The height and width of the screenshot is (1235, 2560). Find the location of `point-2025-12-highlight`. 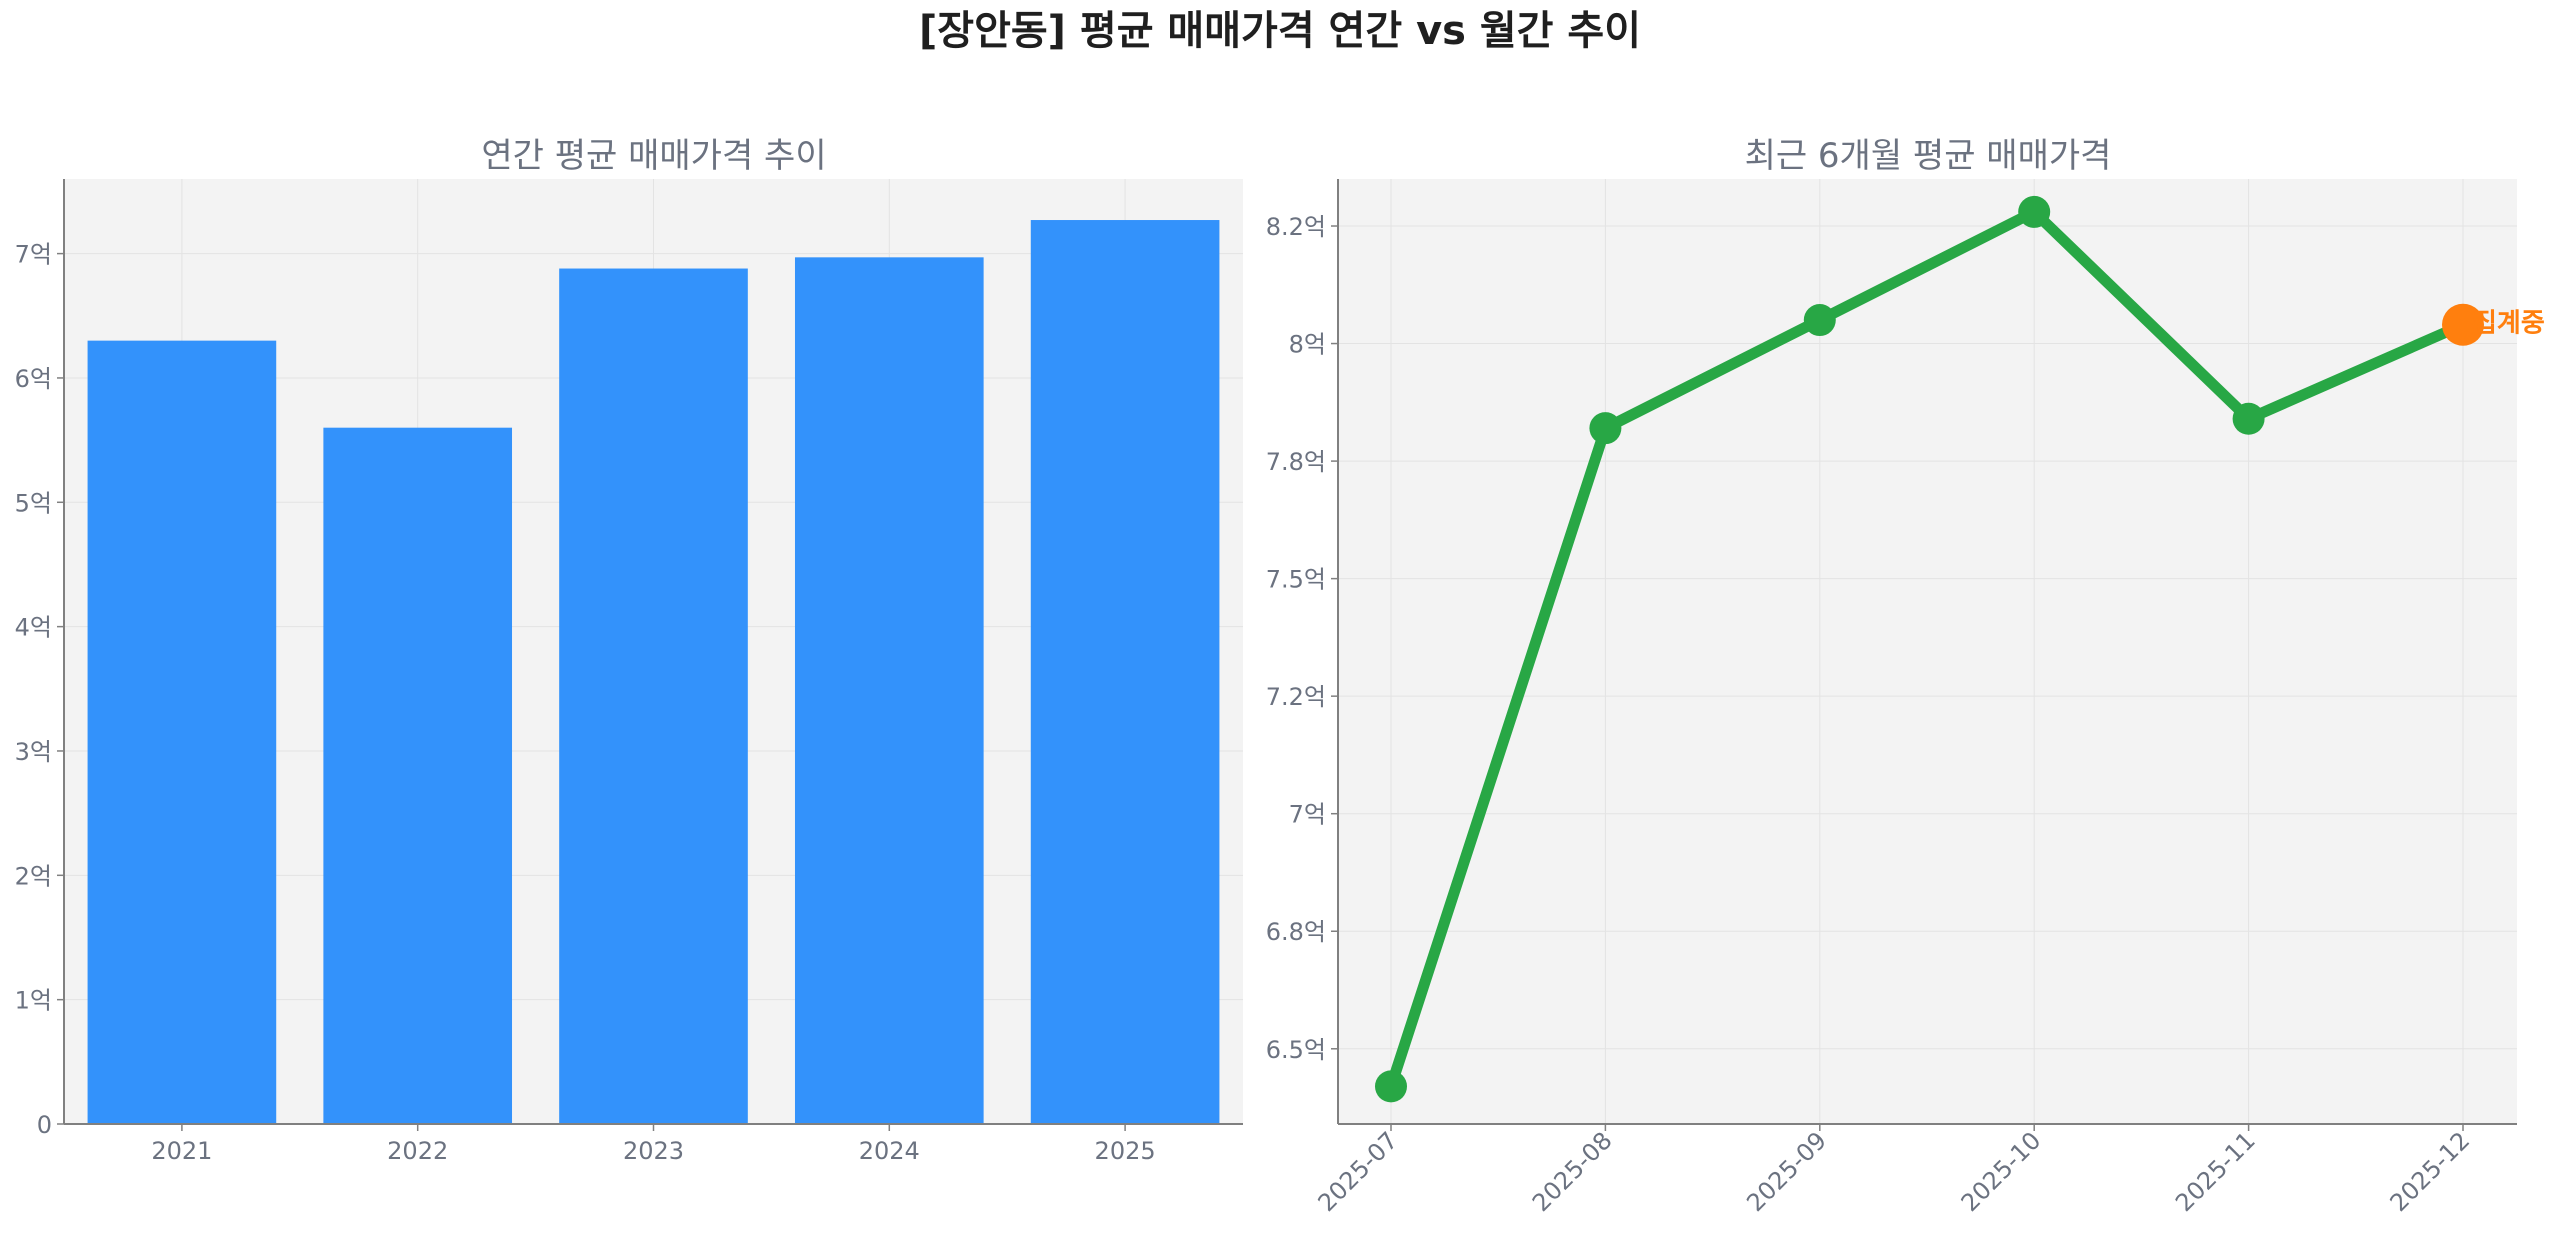

point-2025-12-highlight is located at coordinates (2463, 324).